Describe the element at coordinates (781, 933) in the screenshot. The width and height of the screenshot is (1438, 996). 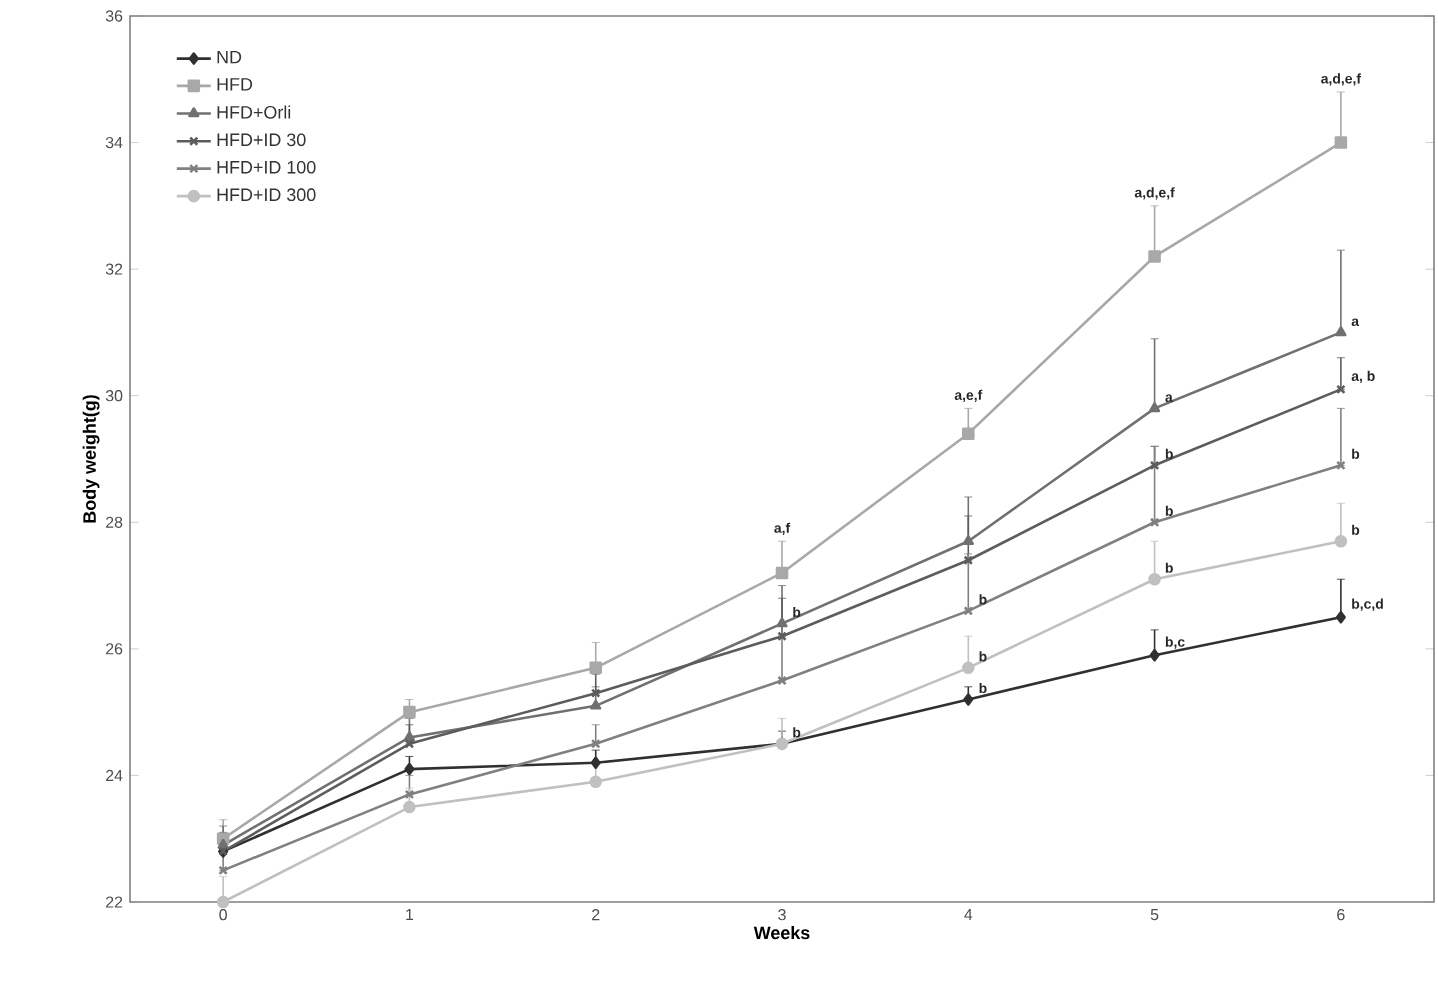
I see `x-axis-title: Weeks` at that location.